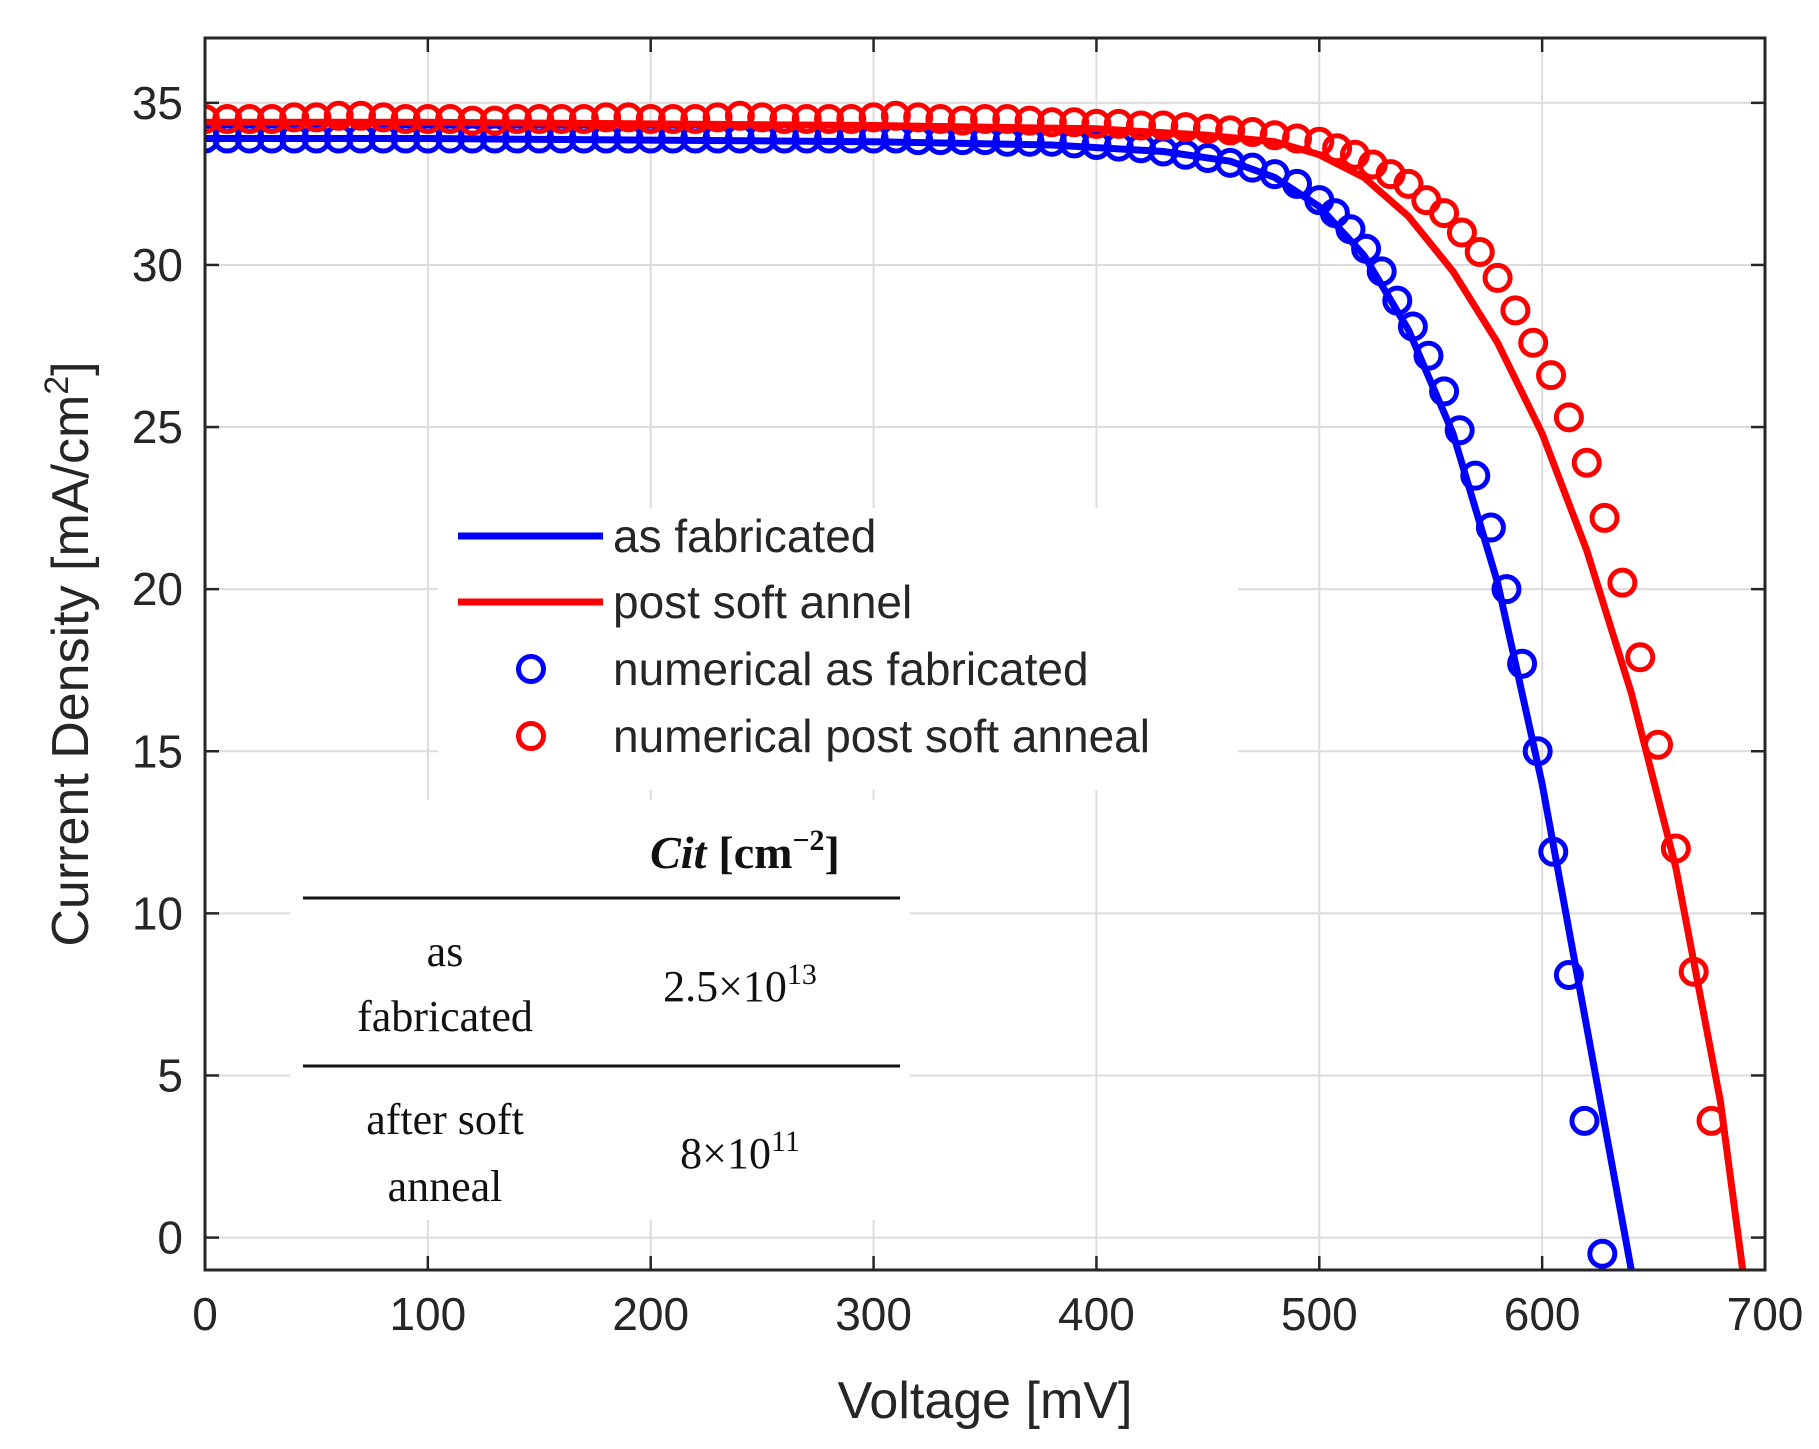 The image size is (1819, 1449). Describe the element at coordinates (71, 368) in the screenshot. I see `y-axis-label-end: ]` at that location.